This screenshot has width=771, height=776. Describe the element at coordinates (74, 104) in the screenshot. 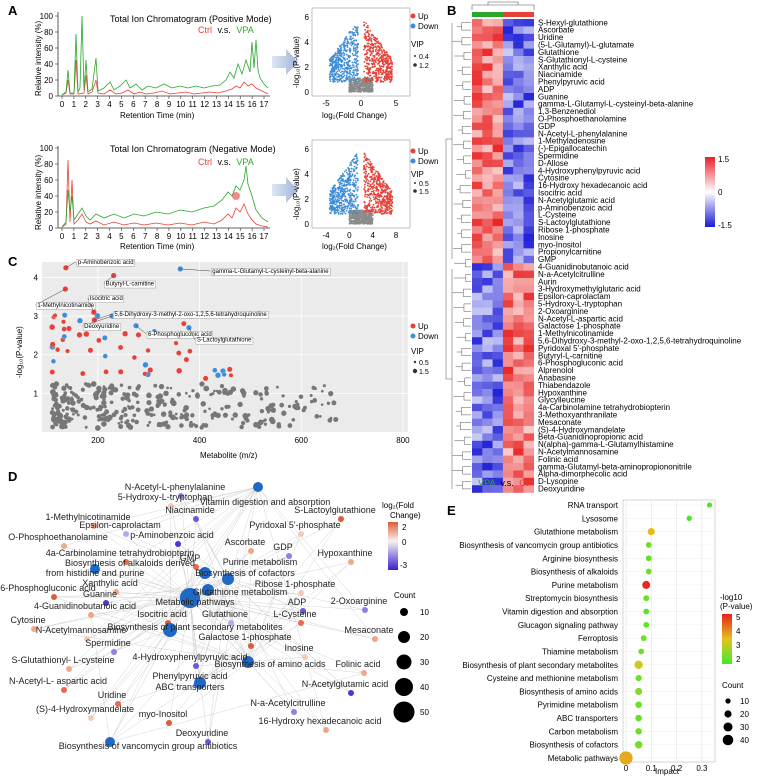

I see `xtick-label: 1` at that location.